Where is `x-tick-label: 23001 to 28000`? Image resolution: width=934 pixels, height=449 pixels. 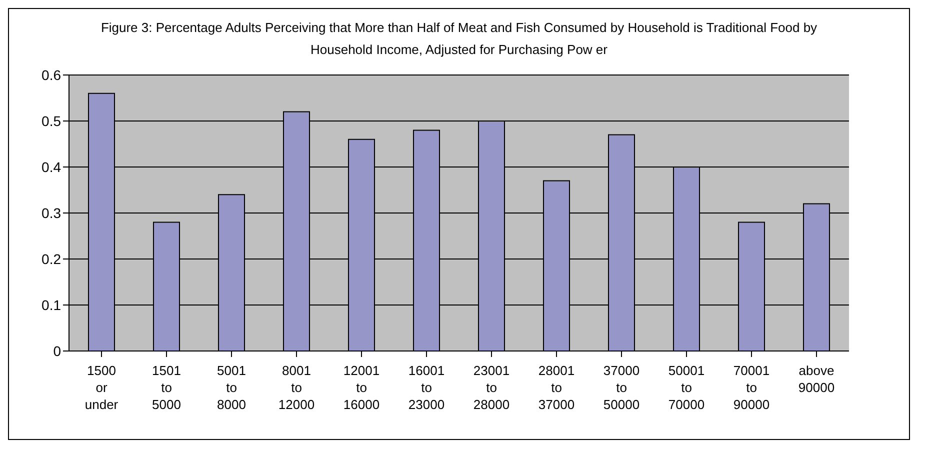
x-tick-label: 23001 to 28000 is located at coordinates (491, 387).